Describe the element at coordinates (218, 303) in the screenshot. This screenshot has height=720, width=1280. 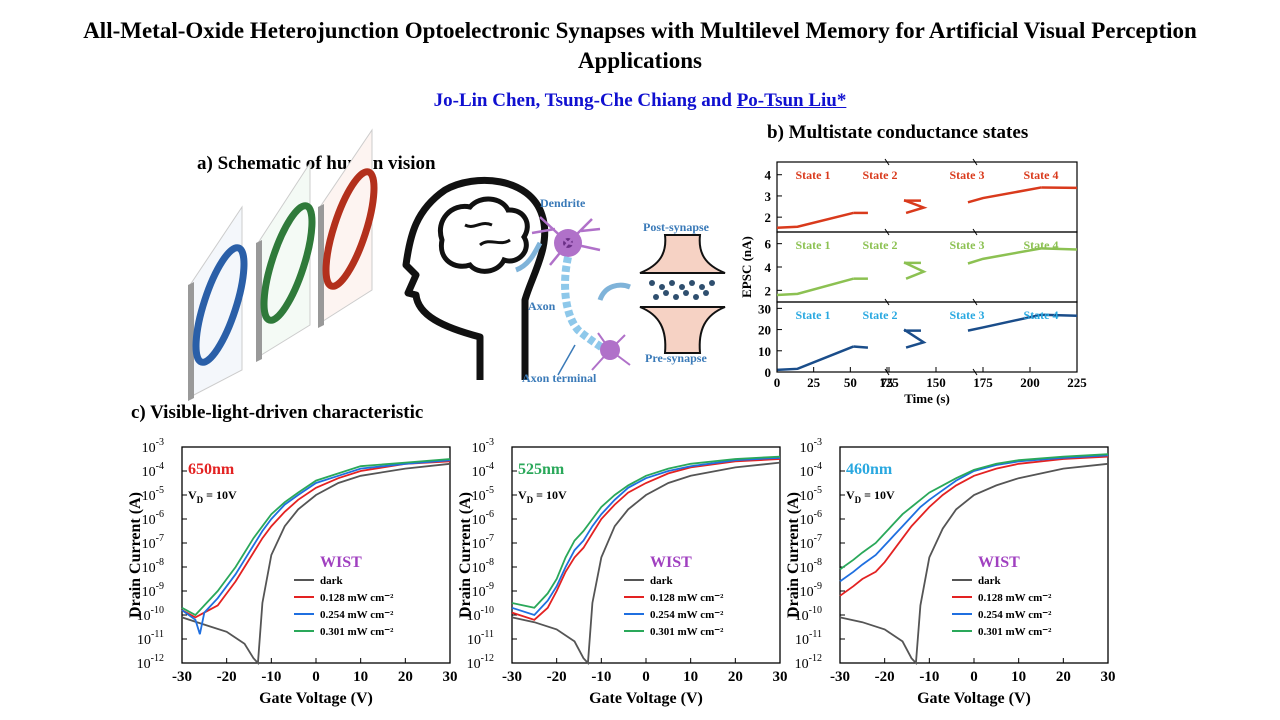
I see `image-slab-blue` at that location.